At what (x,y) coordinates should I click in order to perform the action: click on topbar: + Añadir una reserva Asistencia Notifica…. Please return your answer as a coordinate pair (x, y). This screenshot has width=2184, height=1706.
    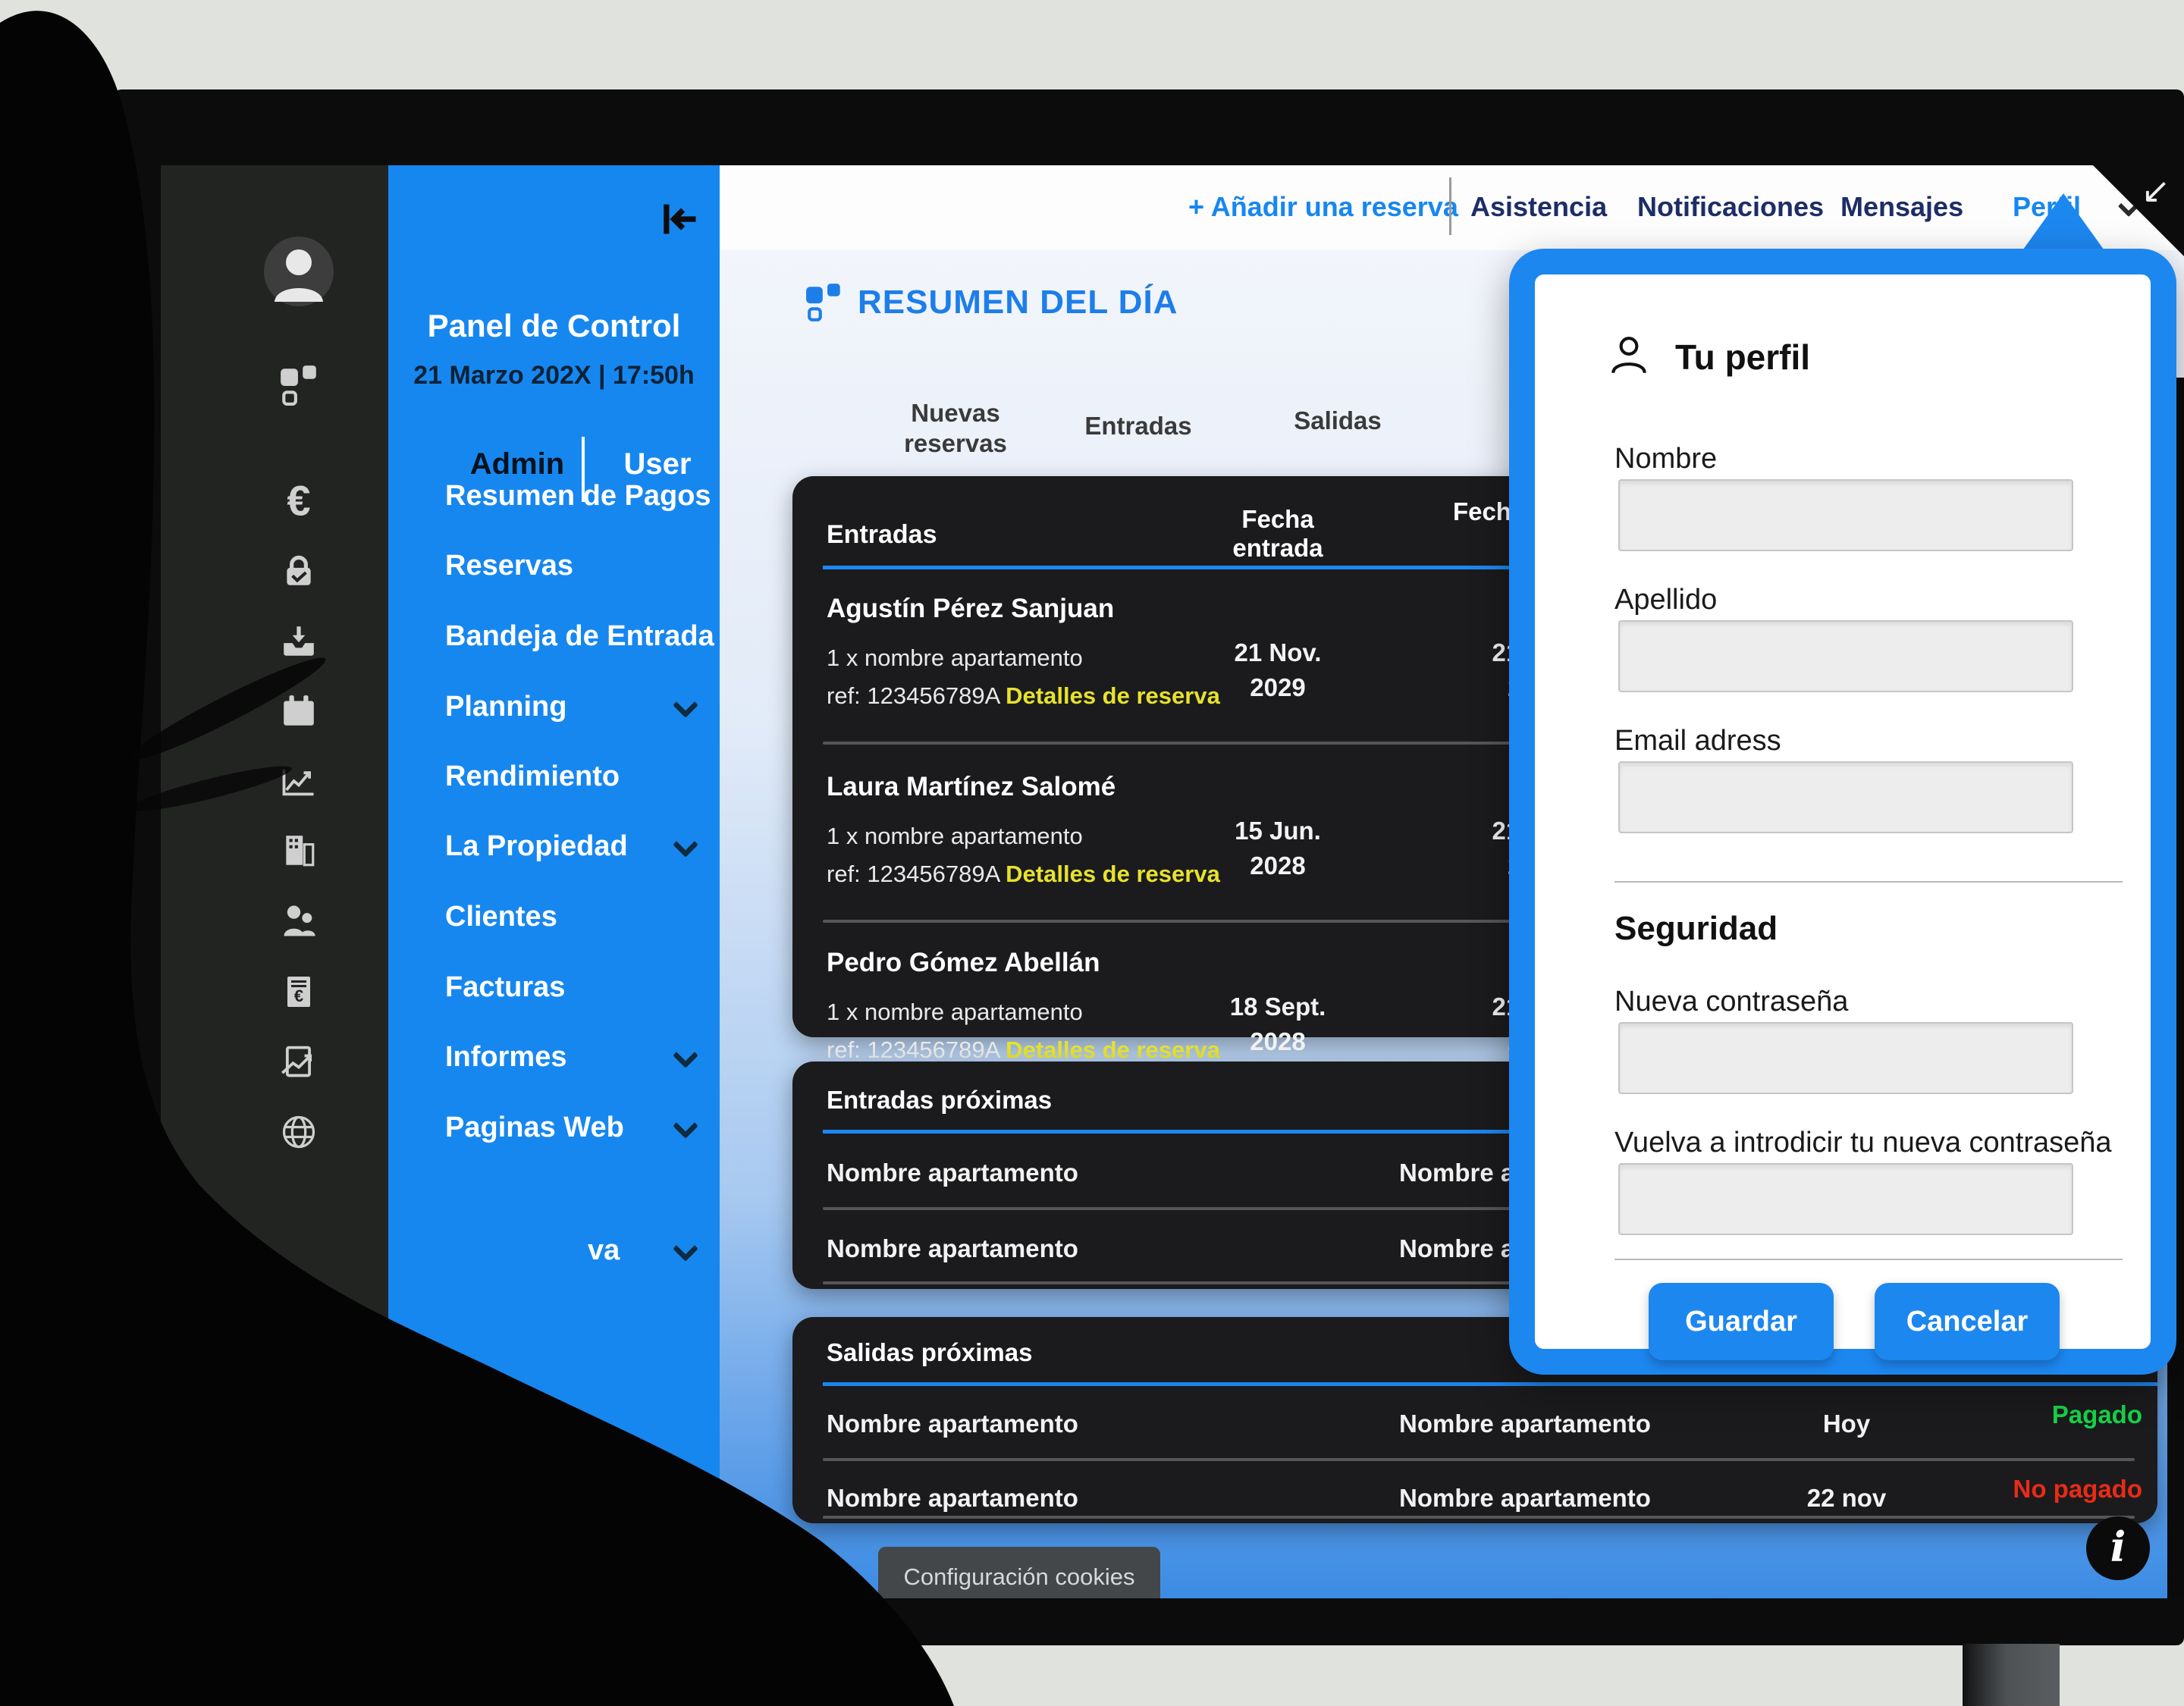
    Looking at the image, I should click on (1452, 207).